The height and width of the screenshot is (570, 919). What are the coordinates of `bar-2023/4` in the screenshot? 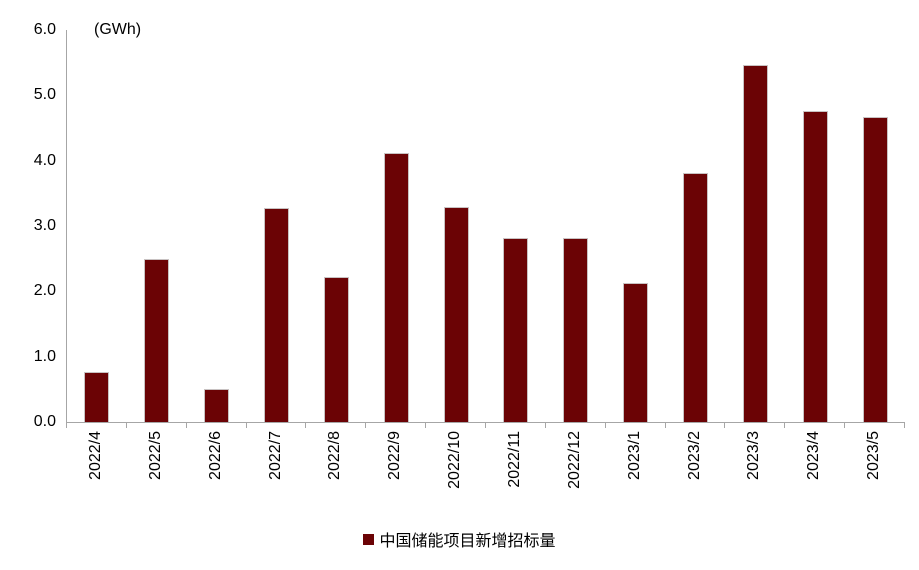 It's located at (815, 266).